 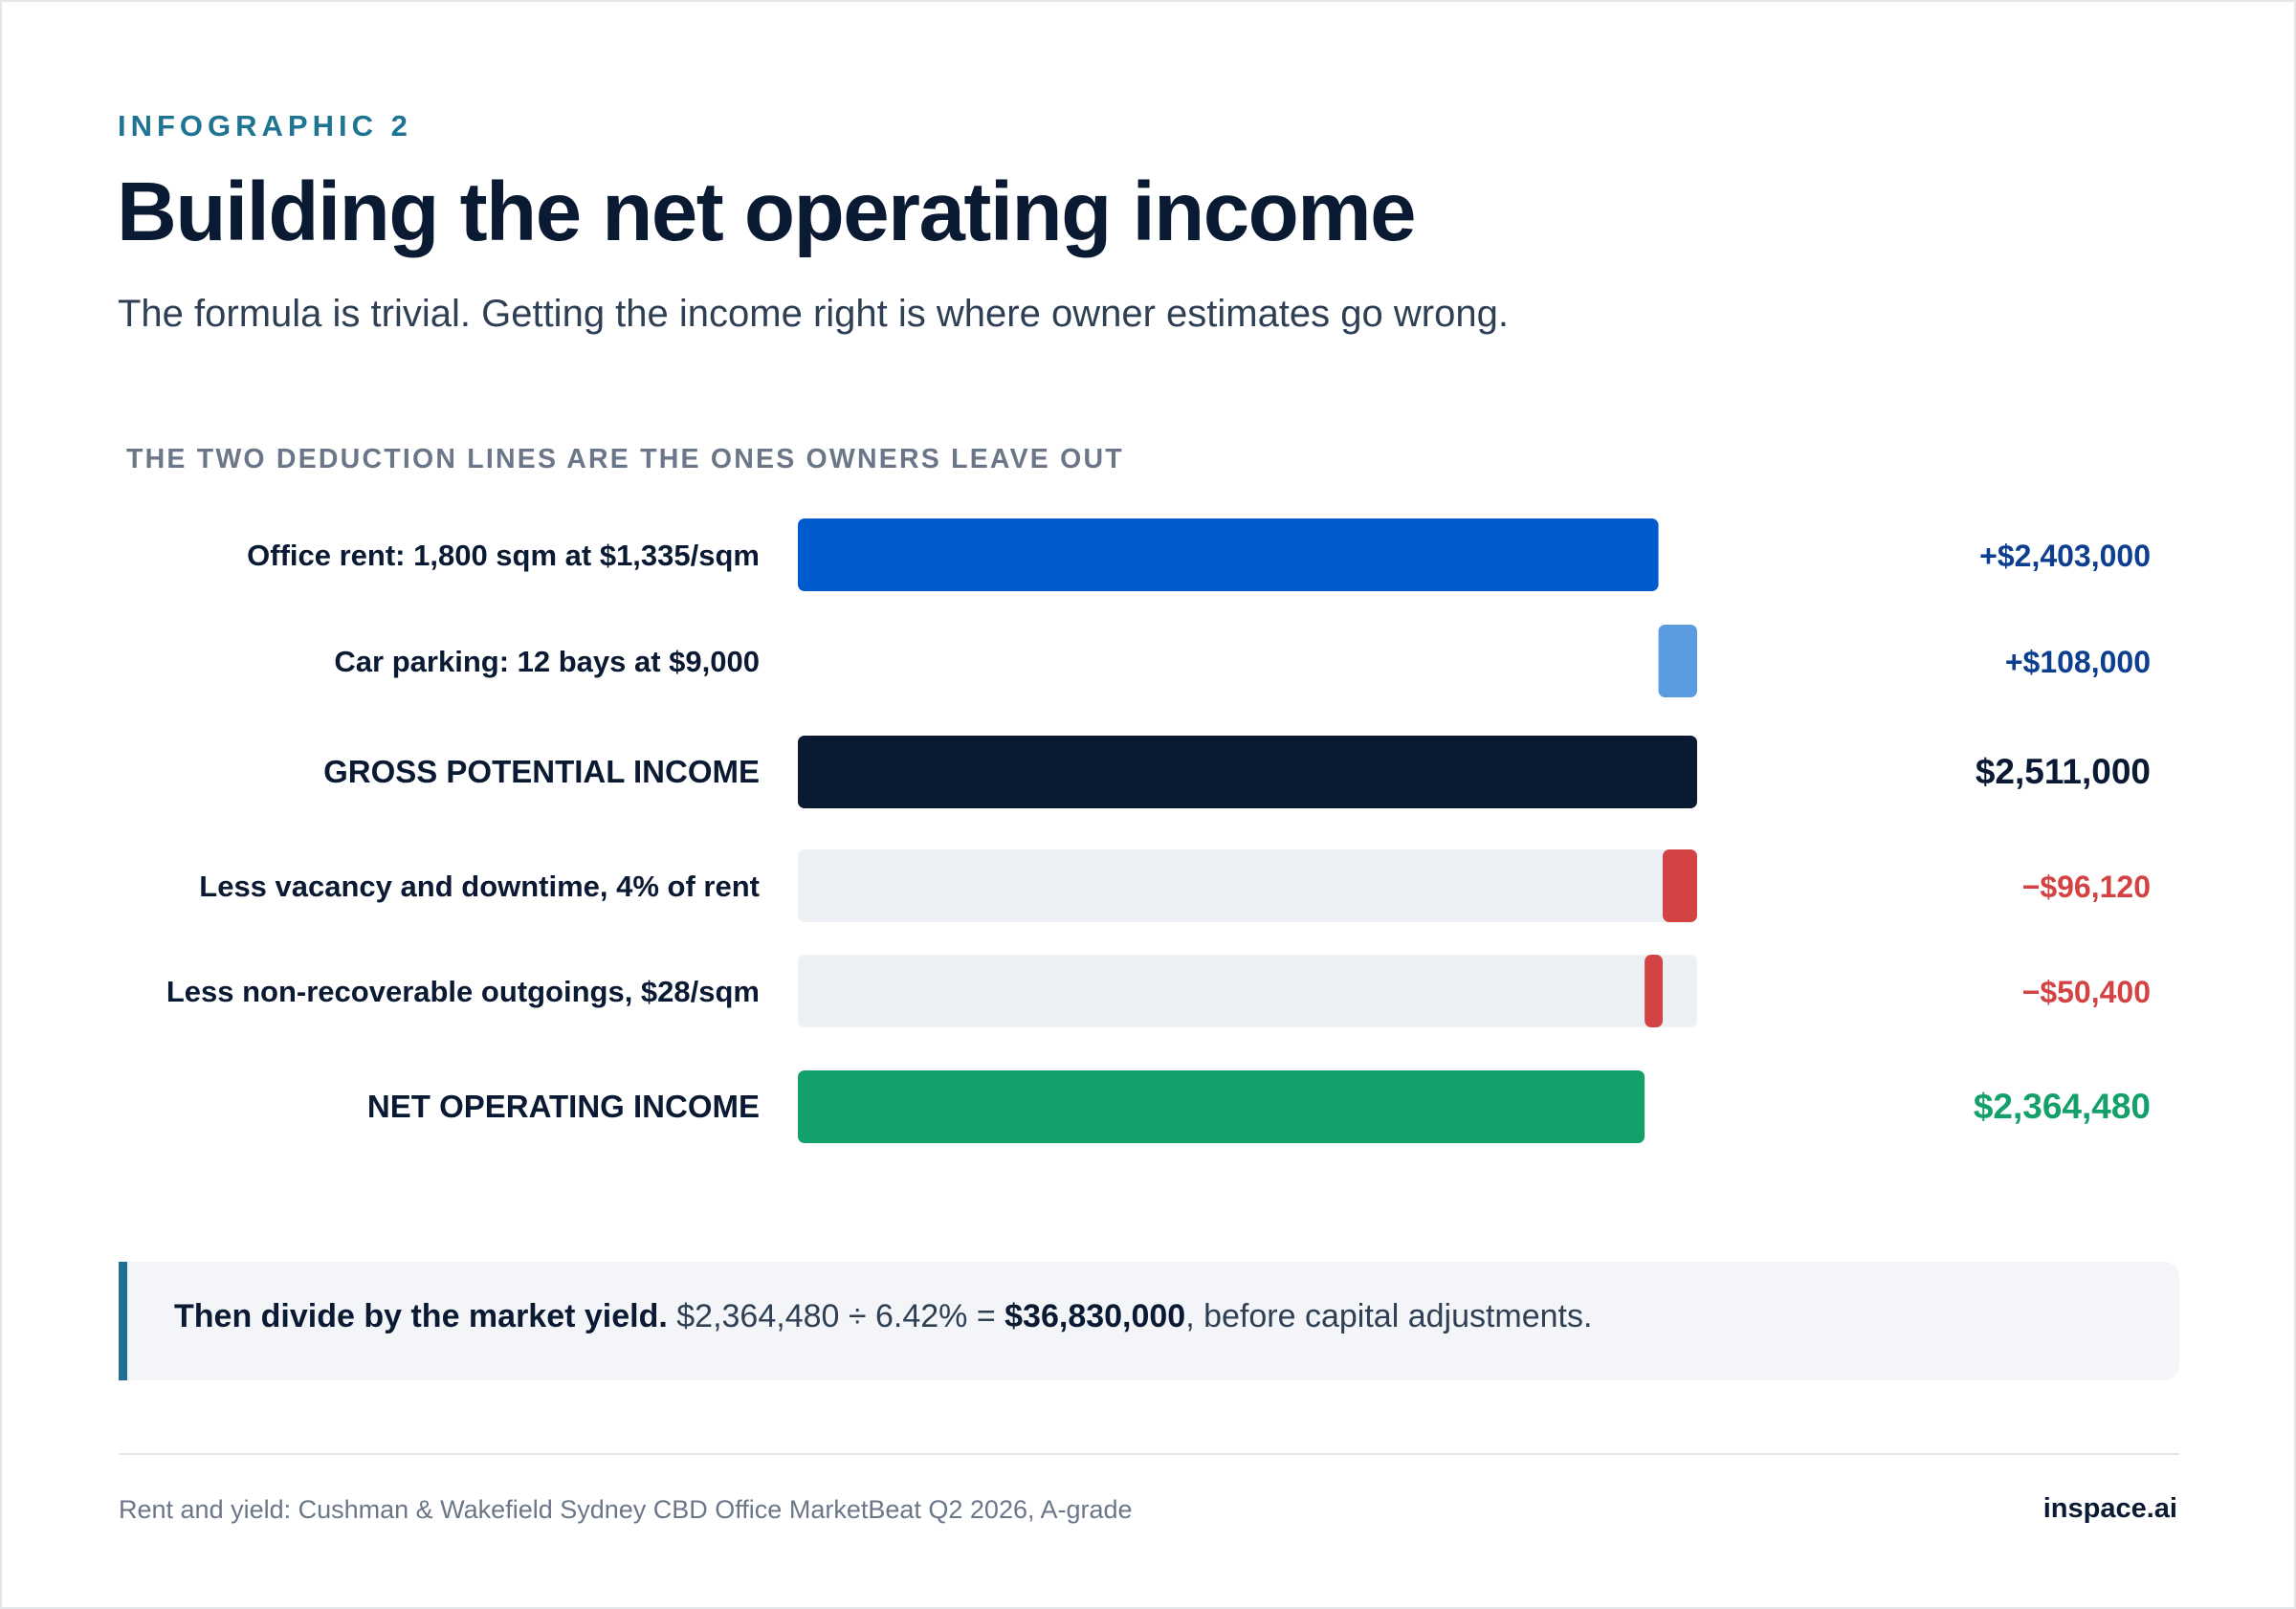 What do you see at coordinates (2078, 662) in the screenshot?
I see `bar-value: +$108,000` at bounding box center [2078, 662].